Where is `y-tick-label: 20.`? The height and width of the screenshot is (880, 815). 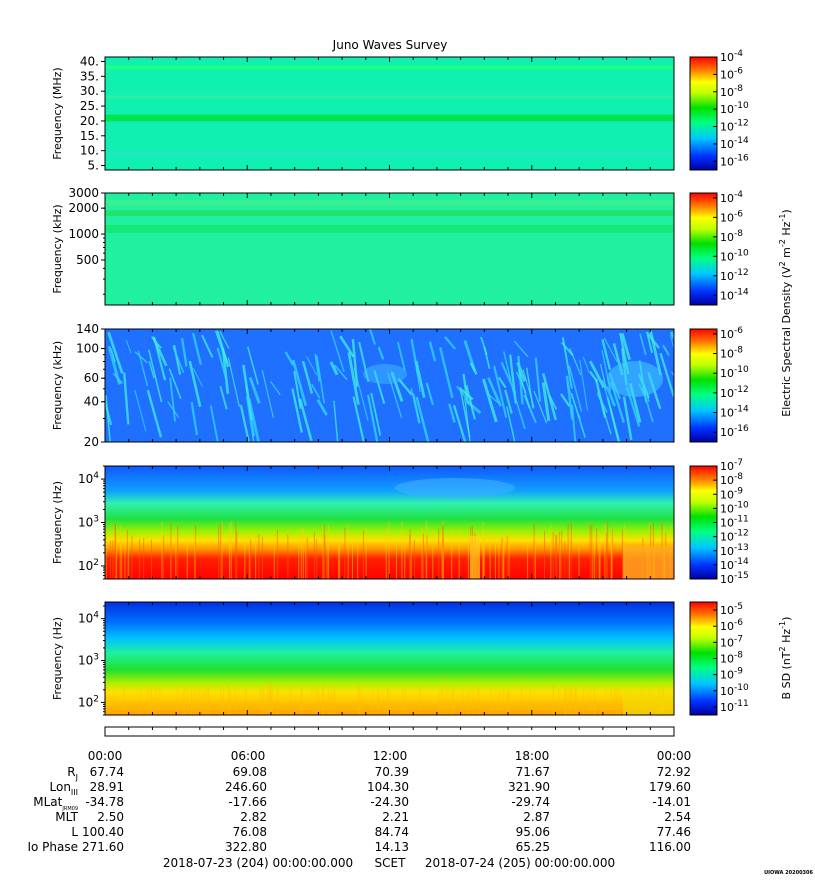 y-tick-label: 20. is located at coordinates (89, 121).